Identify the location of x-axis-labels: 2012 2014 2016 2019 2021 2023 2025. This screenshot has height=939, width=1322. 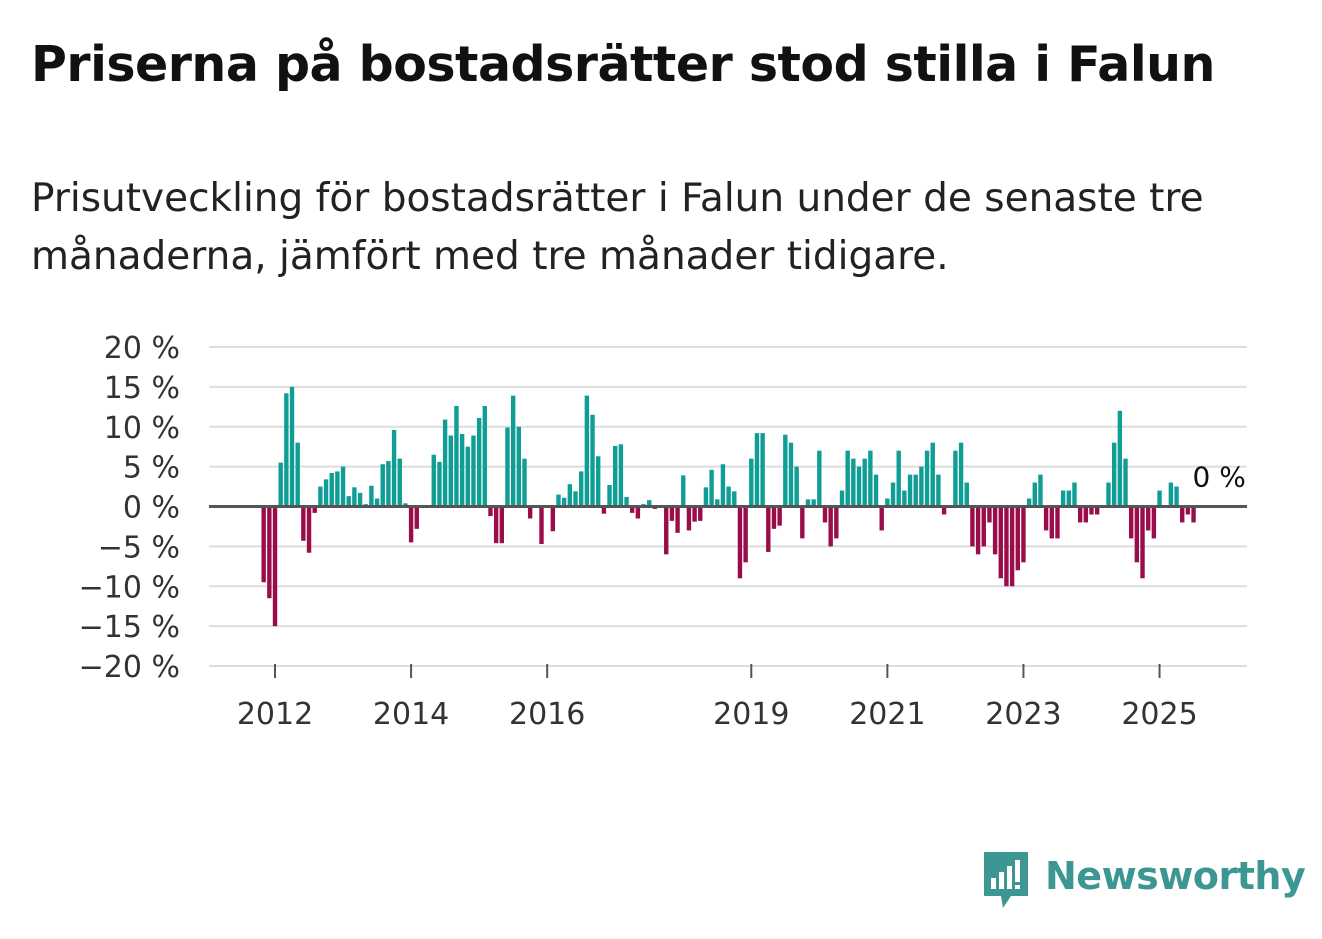
(717, 698).